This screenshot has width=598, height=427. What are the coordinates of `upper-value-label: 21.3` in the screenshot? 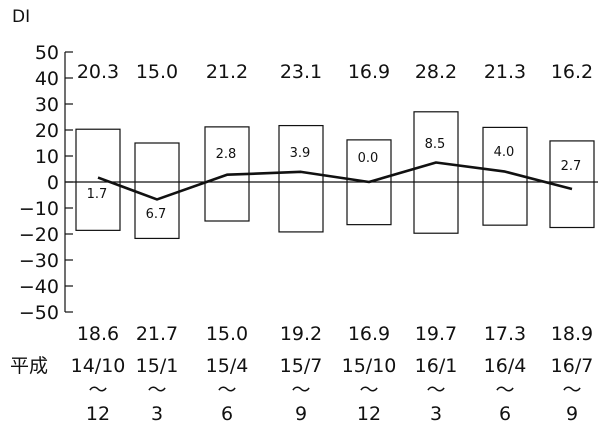 It's located at (505, 72).